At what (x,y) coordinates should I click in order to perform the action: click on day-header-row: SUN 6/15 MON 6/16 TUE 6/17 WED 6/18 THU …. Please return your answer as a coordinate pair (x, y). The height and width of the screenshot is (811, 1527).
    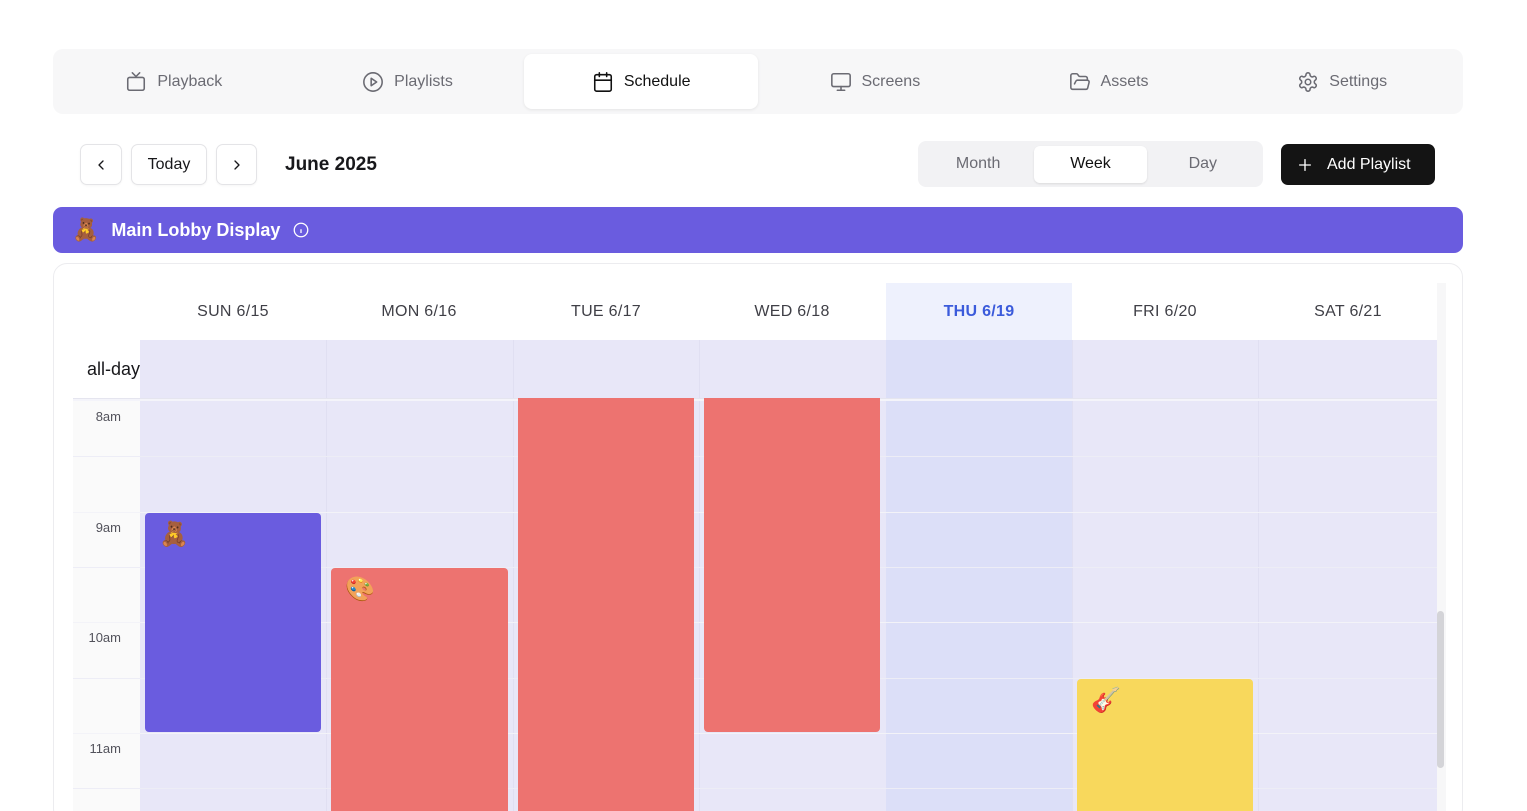
    Looking at the image, I should click on (755, 311).